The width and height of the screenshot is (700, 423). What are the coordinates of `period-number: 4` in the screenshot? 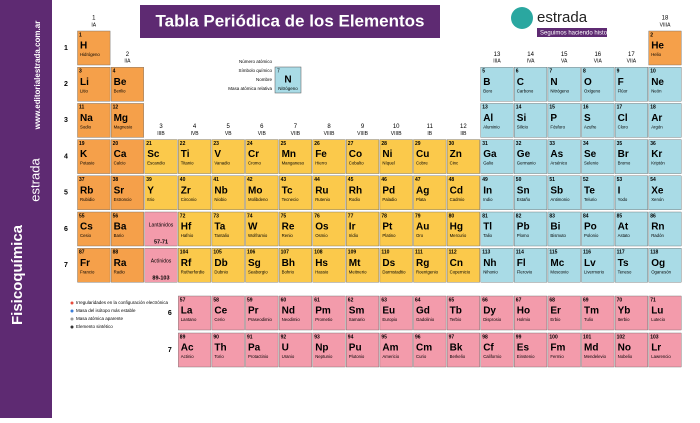 It's located at (66, 156).